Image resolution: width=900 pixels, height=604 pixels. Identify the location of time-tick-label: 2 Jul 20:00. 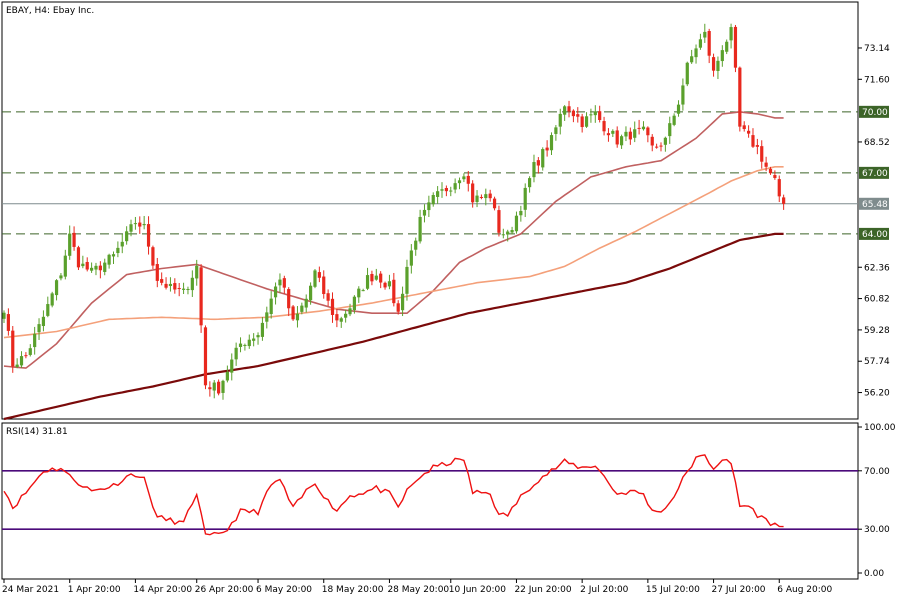
(604, 590).